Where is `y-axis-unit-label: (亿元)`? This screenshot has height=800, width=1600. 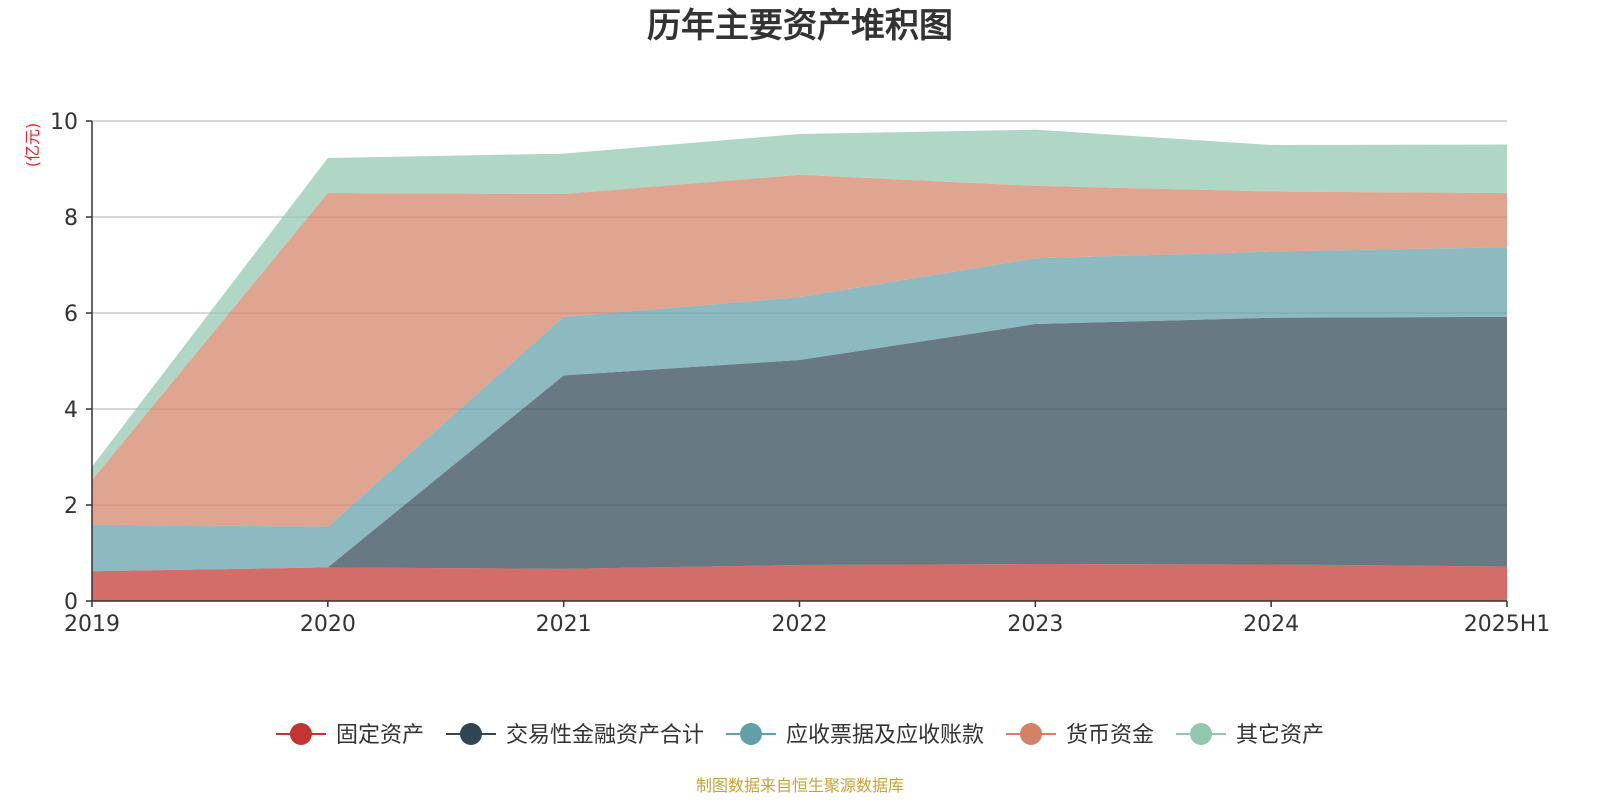 y-axis-unit-label: (亿元) is located at coordinates (32, 145).